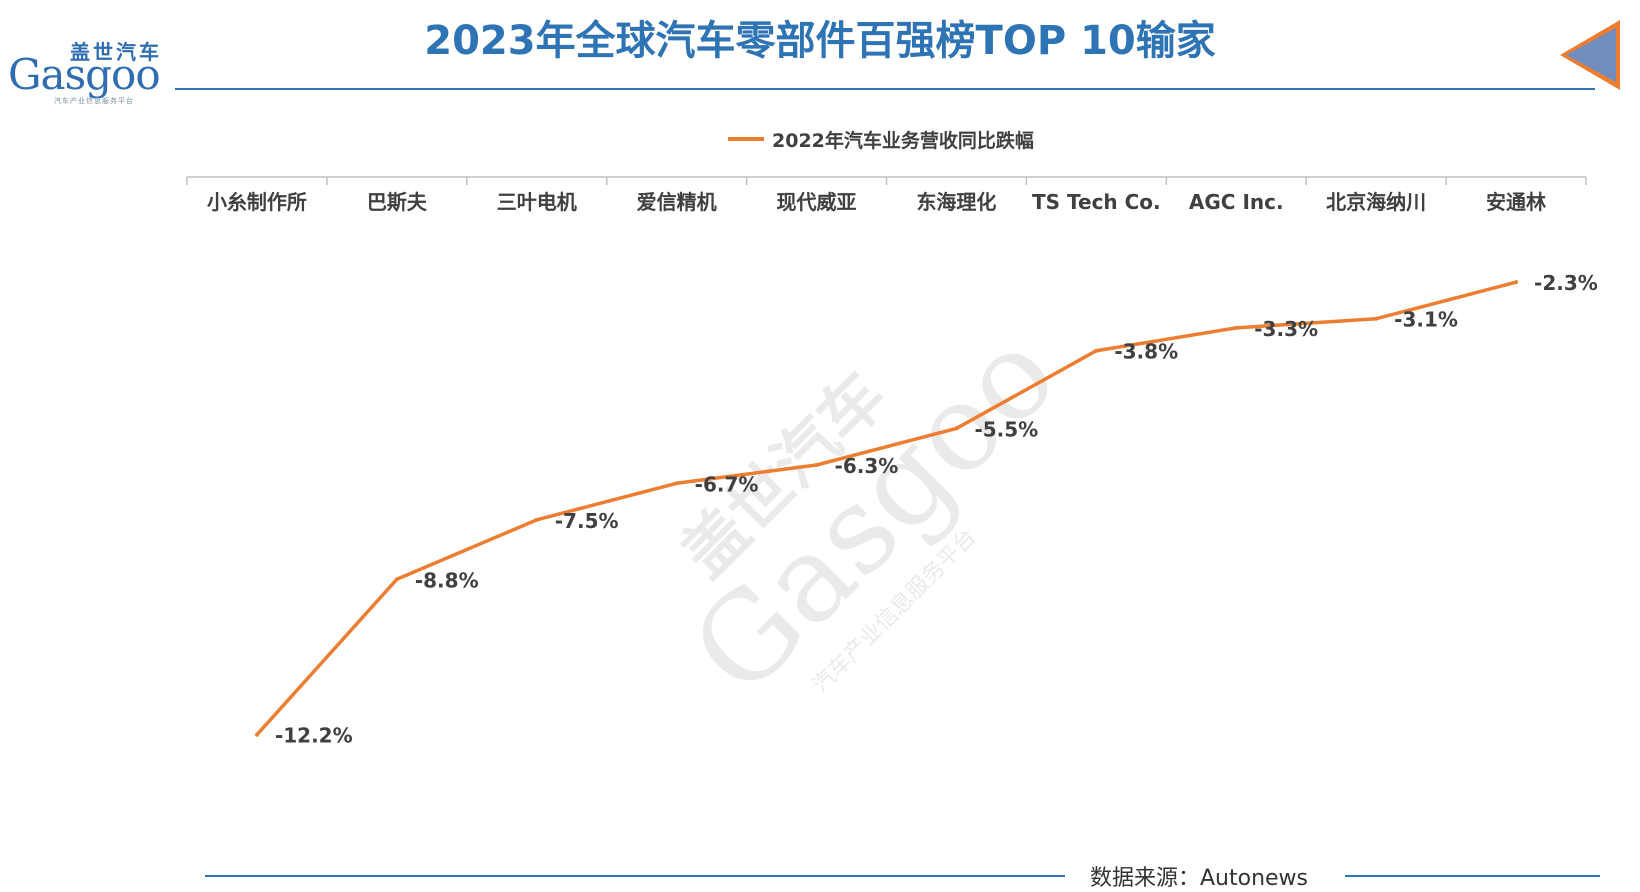 Image resolution: width=1640 pixels, height=892 pixels. I want to click on x-tick-label: 安通林, so click(1516, 202).